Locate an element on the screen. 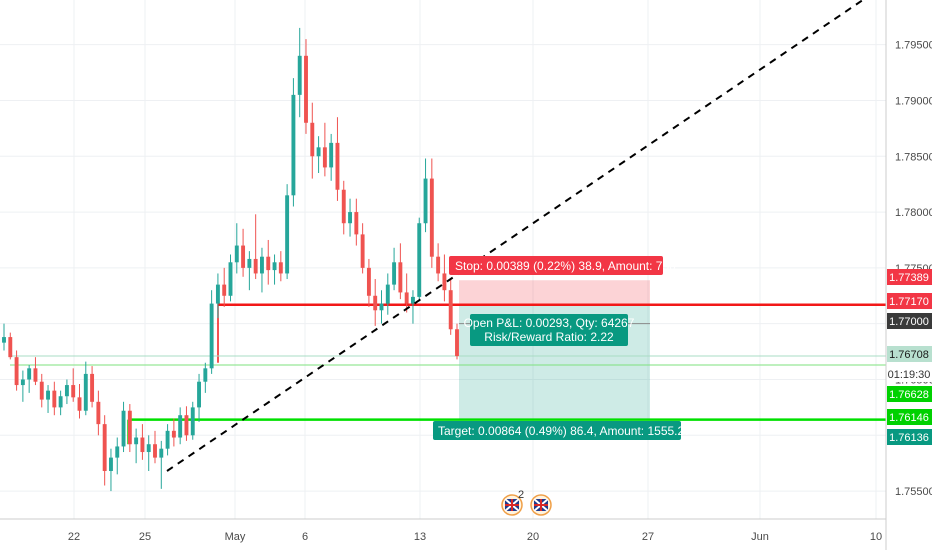 Image resolution: width=932 pixels, height=550 pixels. svg-text: 01:19:30 is located at coordinates (909, 375).